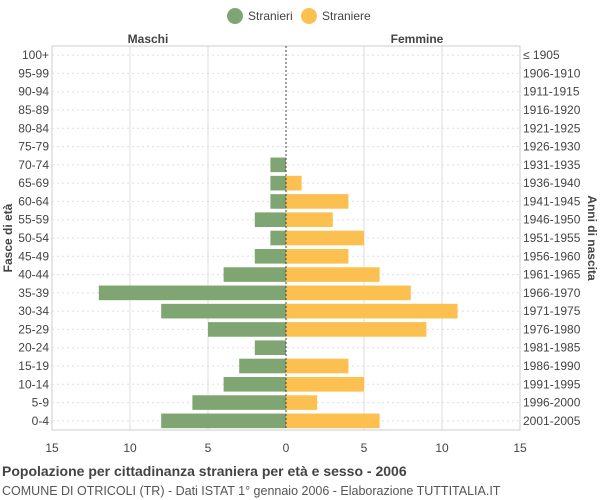 The width and height of the screenshot is (600, 500). I want to click on x-tick-label: 0, so click(286, 448).